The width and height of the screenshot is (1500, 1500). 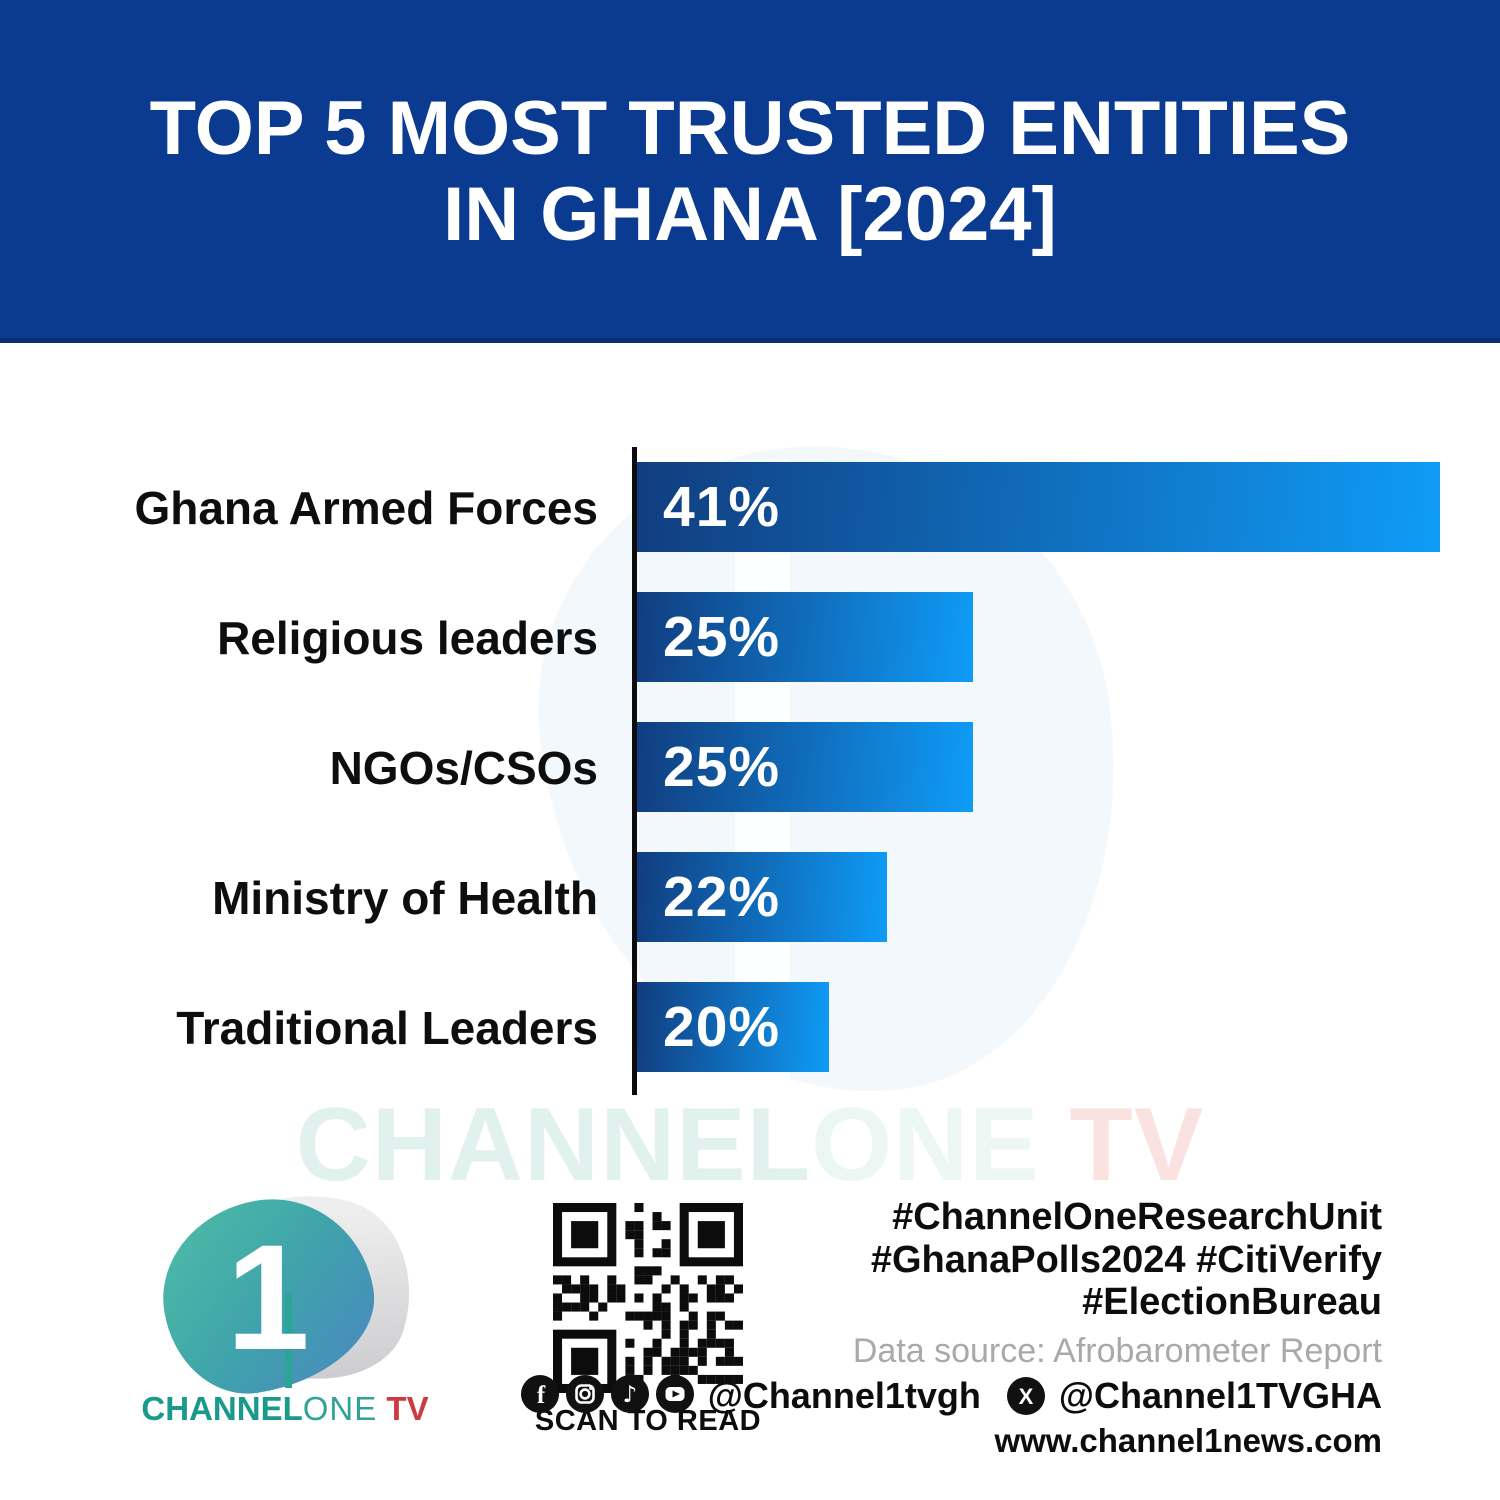 I want to click on value-label-1: 41%, so click(x=722, y=507).